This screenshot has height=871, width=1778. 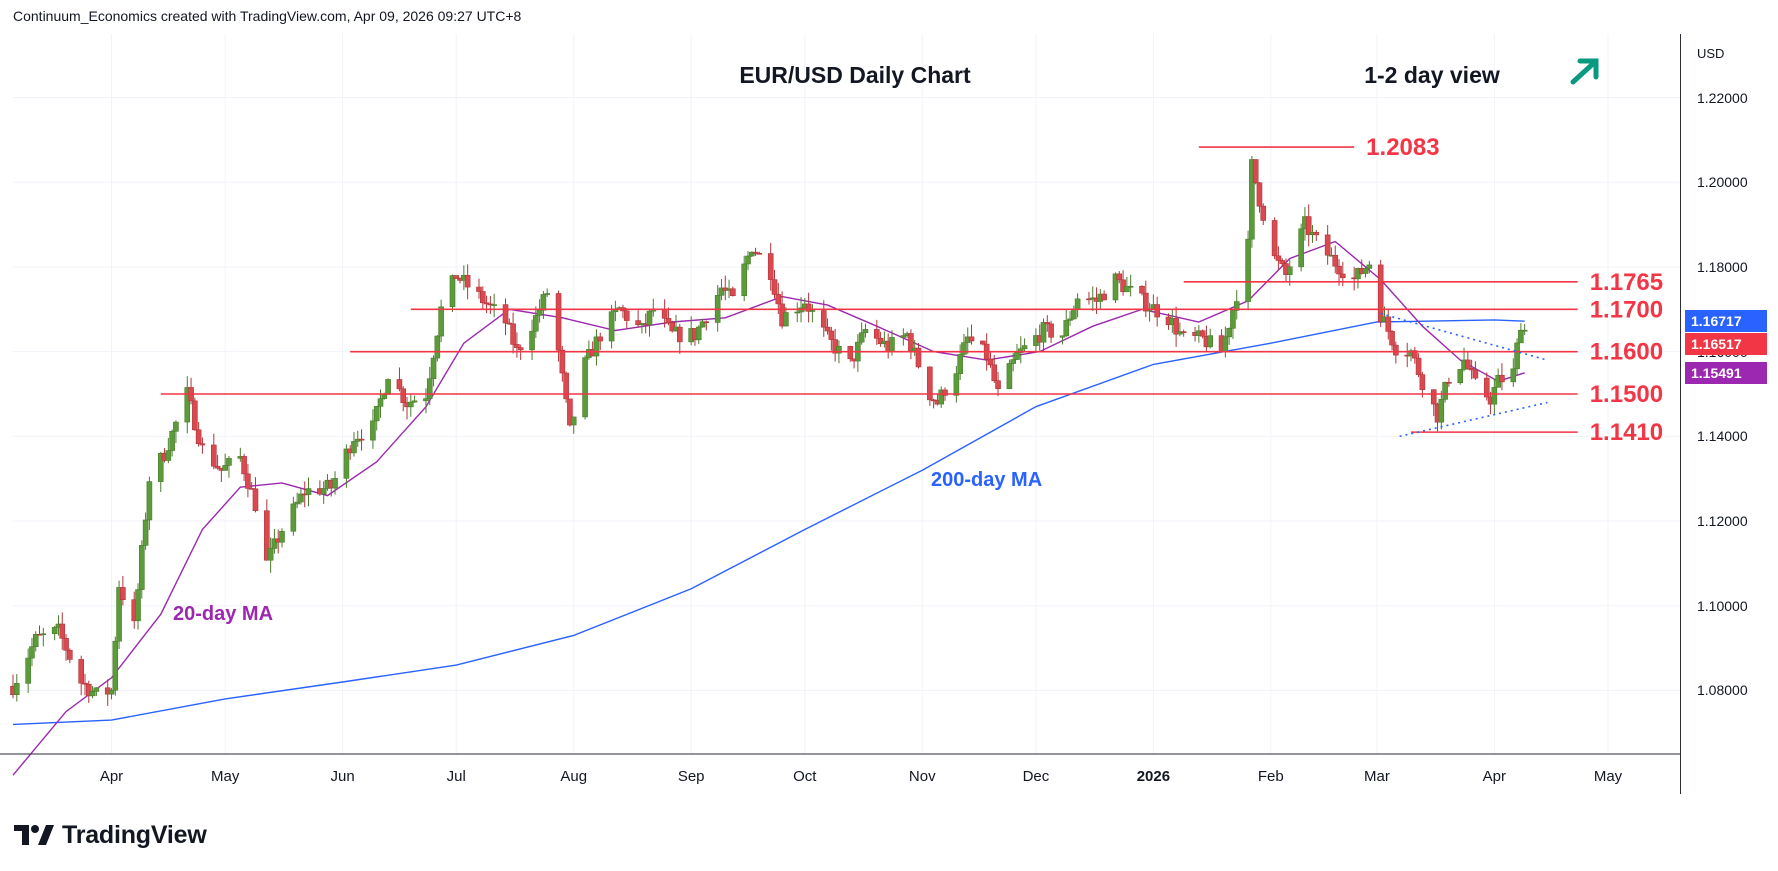 I want to click on x-tick-label: Sep, so click(x=691, y=776).